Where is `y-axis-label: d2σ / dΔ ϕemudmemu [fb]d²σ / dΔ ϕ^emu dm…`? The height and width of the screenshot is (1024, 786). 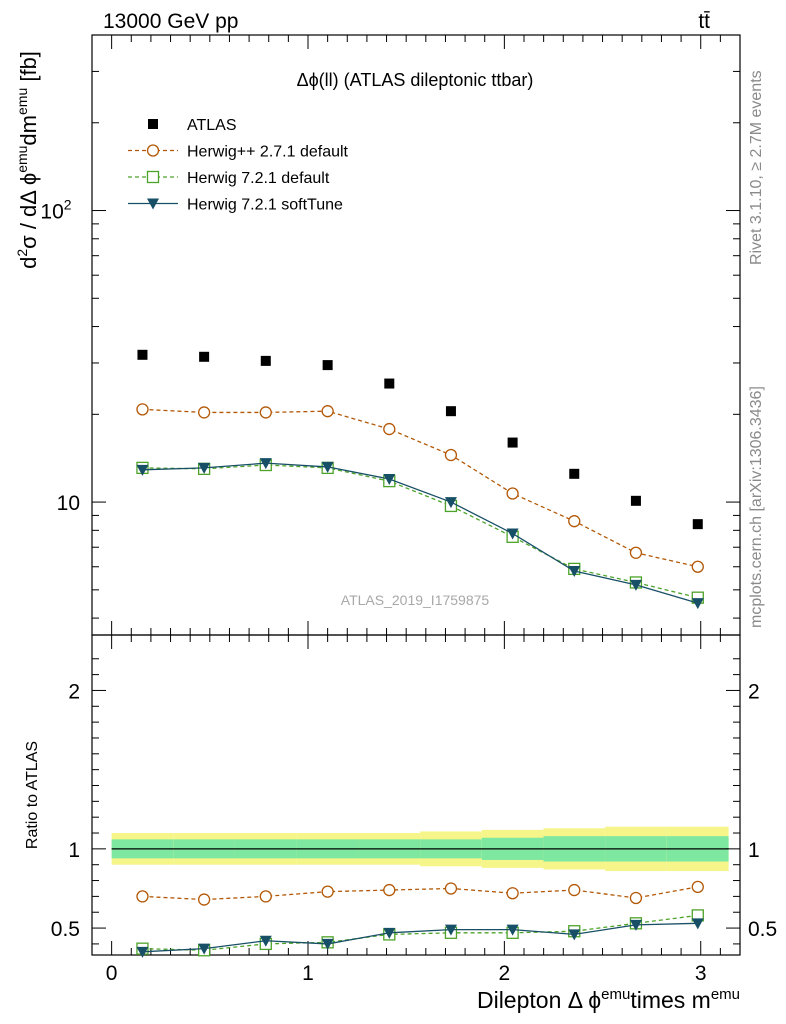 y-axis-label: d2σ / dΔ ϕemudmemu [fb]d²σ / dΔ ϕ^emu dm… is located at coordinates (27, 160).